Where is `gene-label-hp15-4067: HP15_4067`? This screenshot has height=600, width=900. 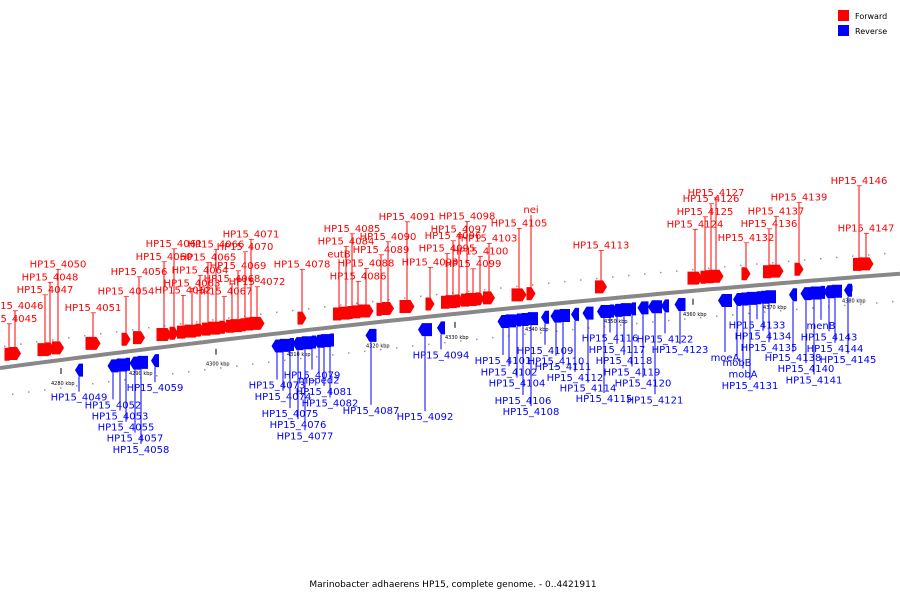
gene-label-hp15-4067: HP15_4067 is located at coordinates (224, 292).